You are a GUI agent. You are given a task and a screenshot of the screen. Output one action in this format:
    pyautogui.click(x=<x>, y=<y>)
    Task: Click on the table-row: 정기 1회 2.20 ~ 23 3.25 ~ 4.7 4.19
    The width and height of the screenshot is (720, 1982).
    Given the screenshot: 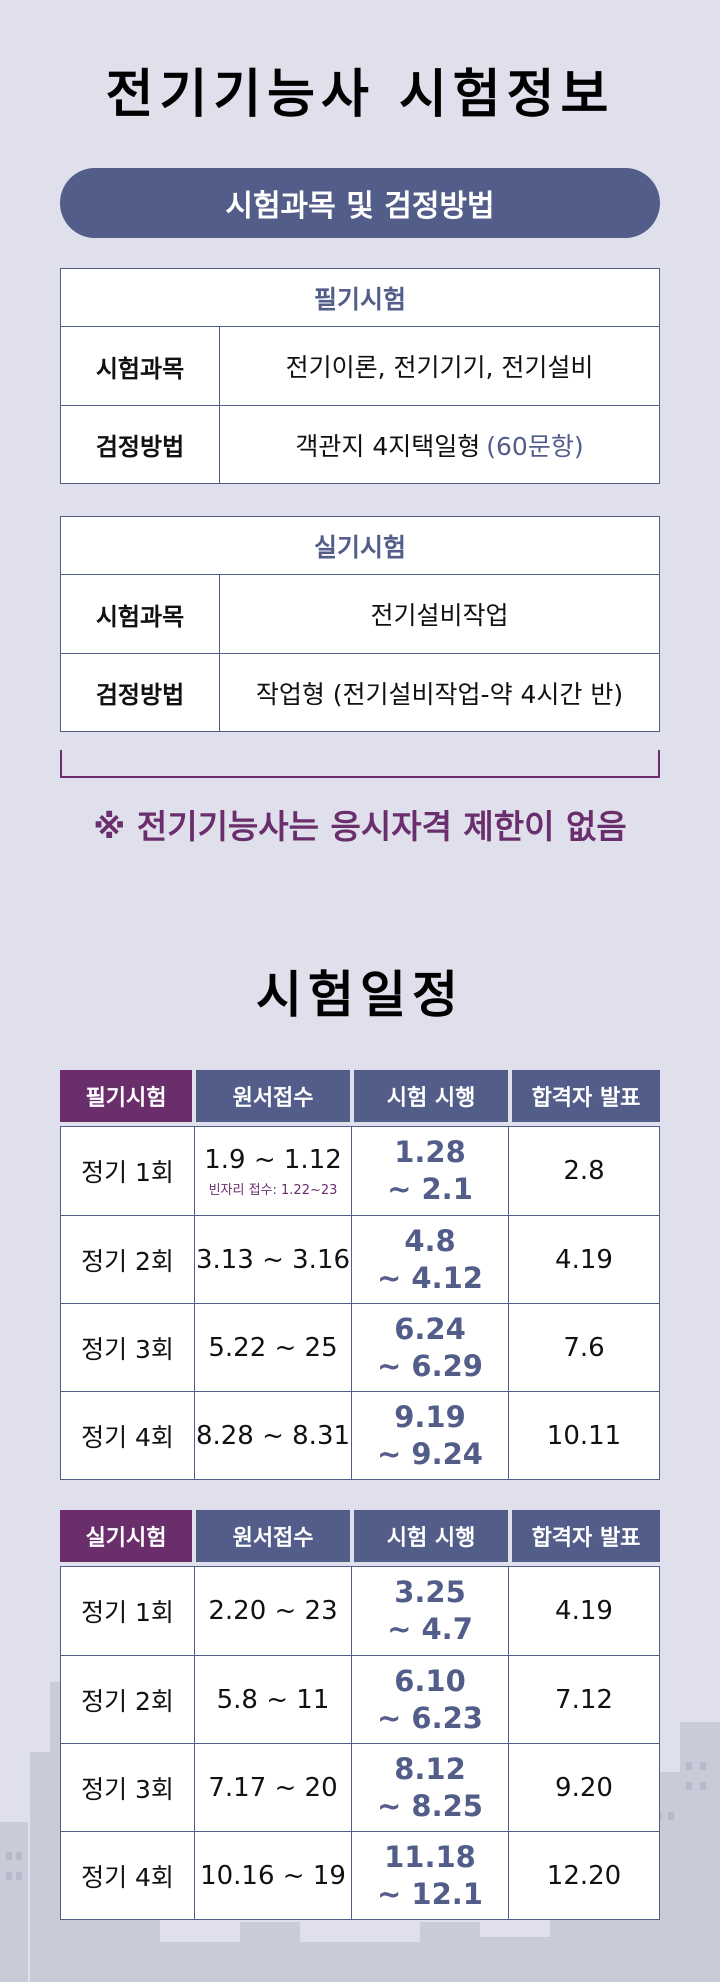 What is the action you would take?
    pyautogui.click(x=360, y=1611)
    